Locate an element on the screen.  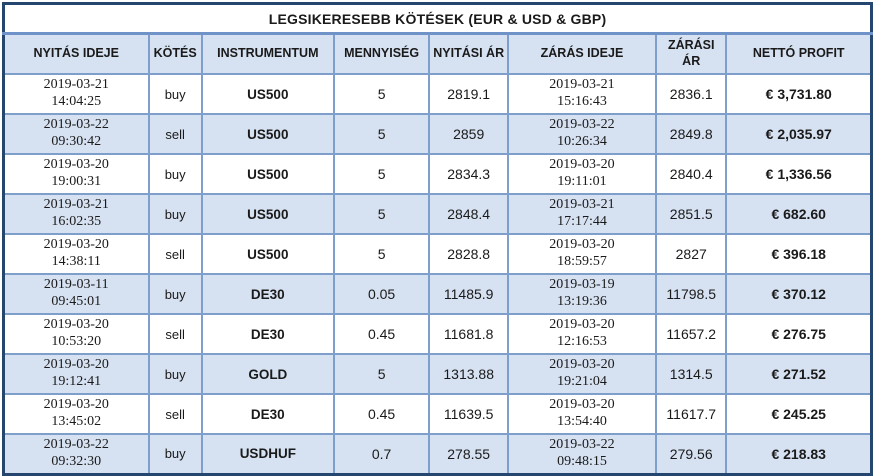
cell-open-price: 11485.9 is located at coordinates (468, 294).